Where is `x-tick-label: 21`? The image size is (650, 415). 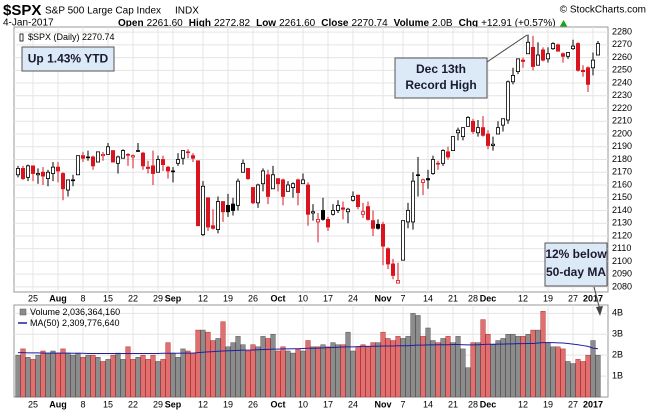
x-tick-label: 21 is located at coordinates (453, 404).